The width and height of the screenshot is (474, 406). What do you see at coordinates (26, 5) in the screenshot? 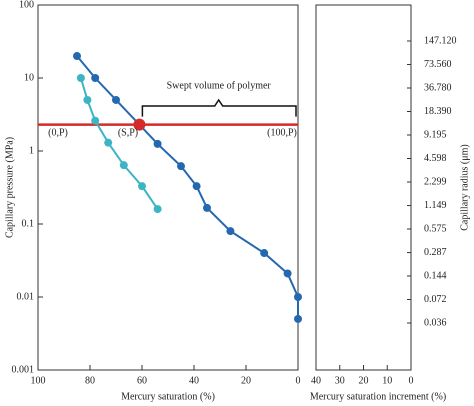
I see `y-tick-label: 100` at bounding box center [26, 5].